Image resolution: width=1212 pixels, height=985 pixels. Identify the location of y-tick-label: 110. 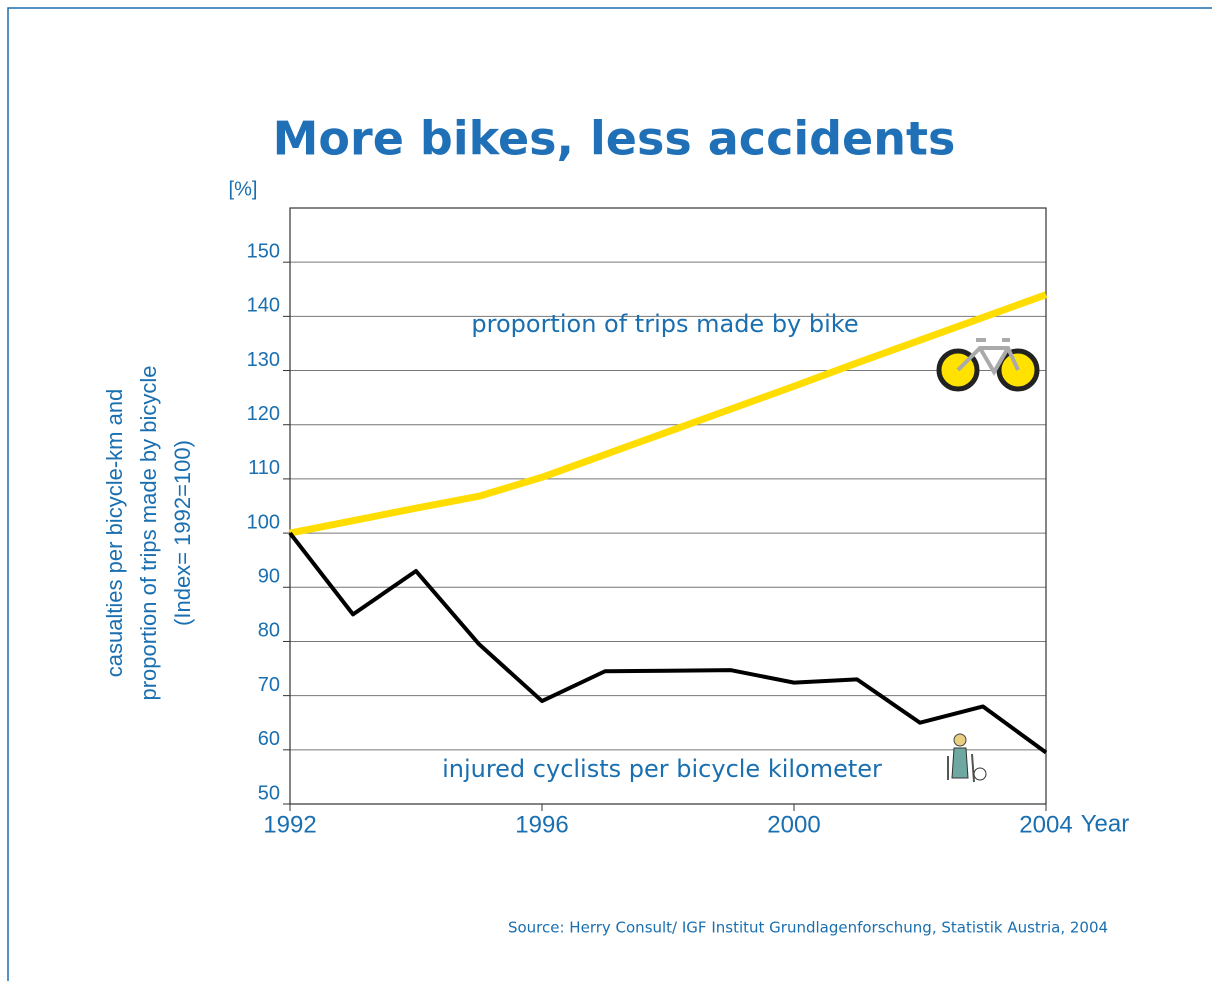
(264, 468).